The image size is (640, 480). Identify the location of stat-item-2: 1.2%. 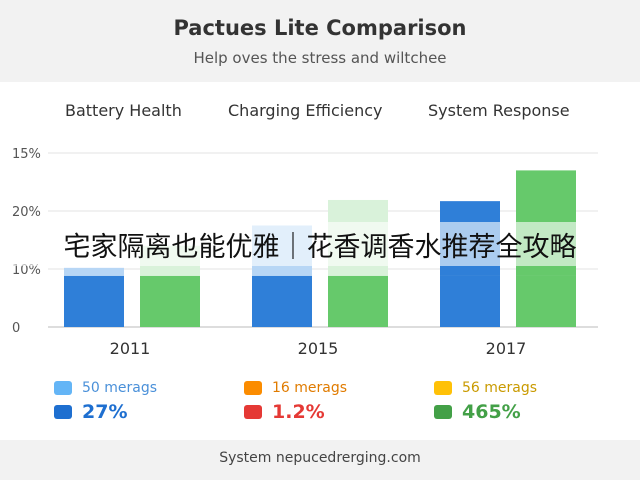
(284, 412).